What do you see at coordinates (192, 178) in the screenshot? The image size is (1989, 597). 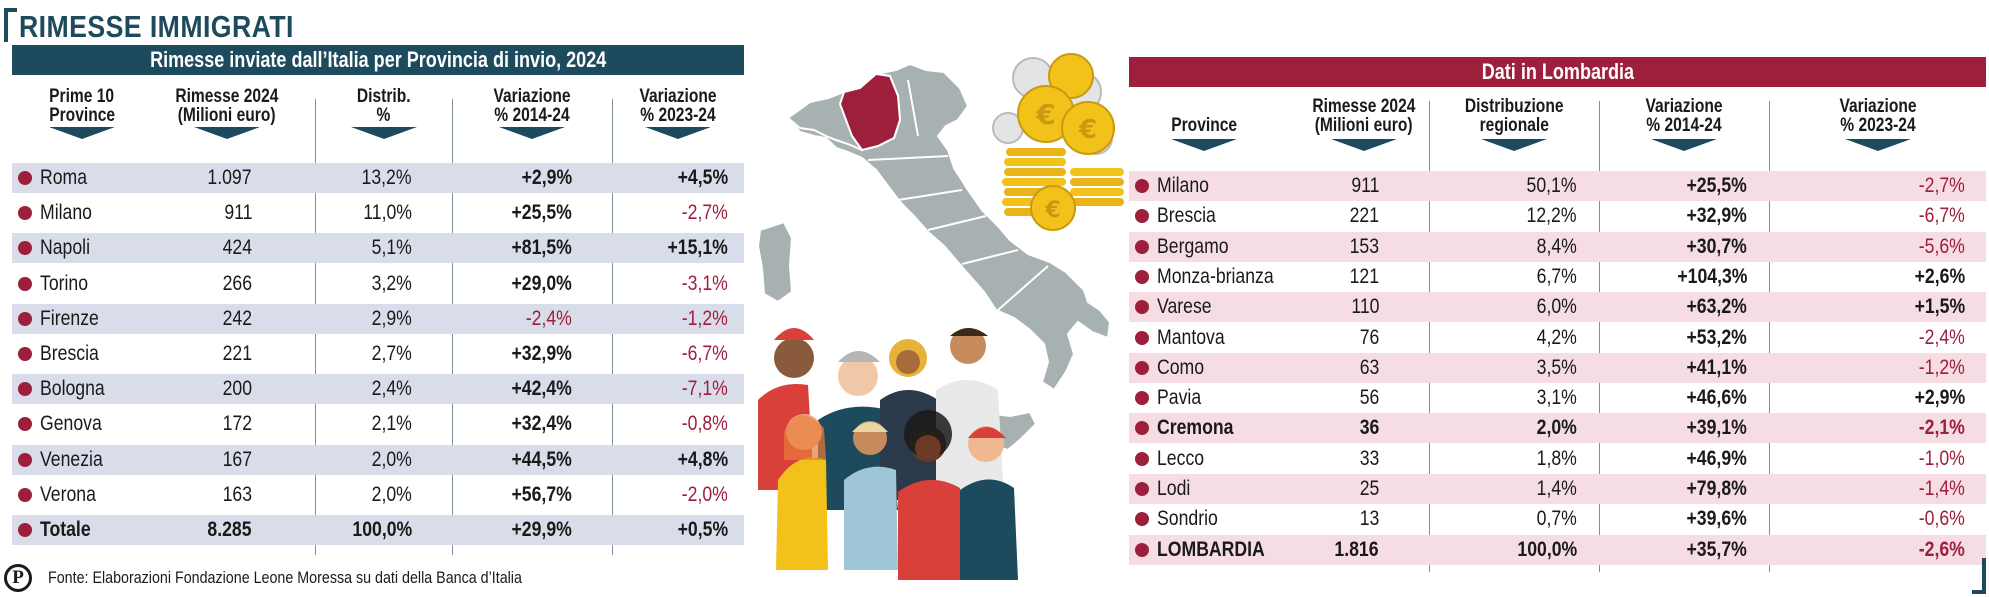 I see `cell-rimesse: 1.097` at bounding box center [192, 178].